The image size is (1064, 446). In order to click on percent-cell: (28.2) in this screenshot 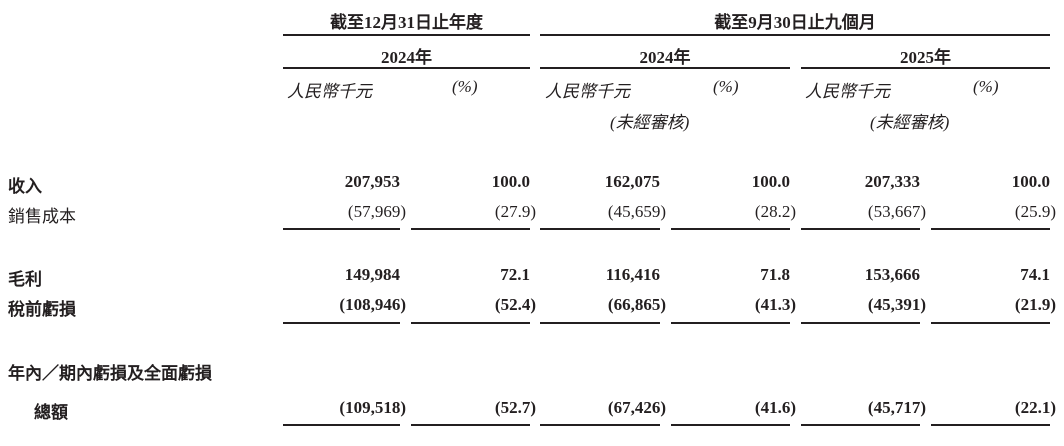, I will do `click(775, 211)`.